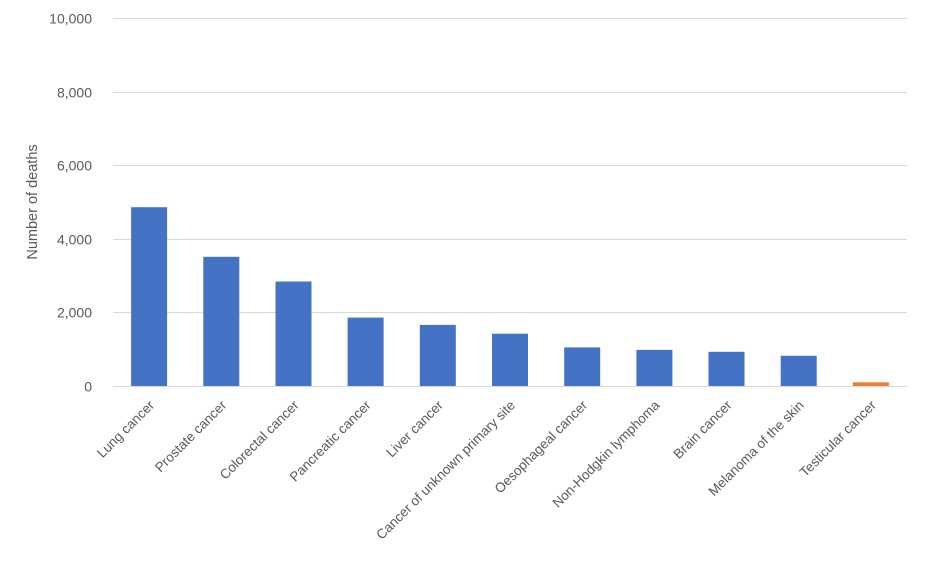 The width and height of the screenshot is (926, 586). I want to click on x-category-label: Testicular cancer, so click(838, 438).